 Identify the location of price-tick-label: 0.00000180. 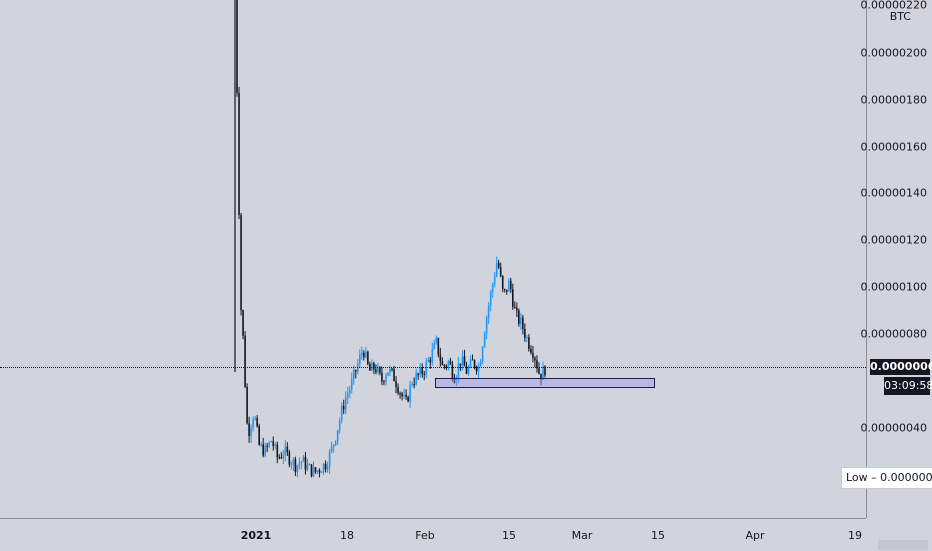
(893, 100).